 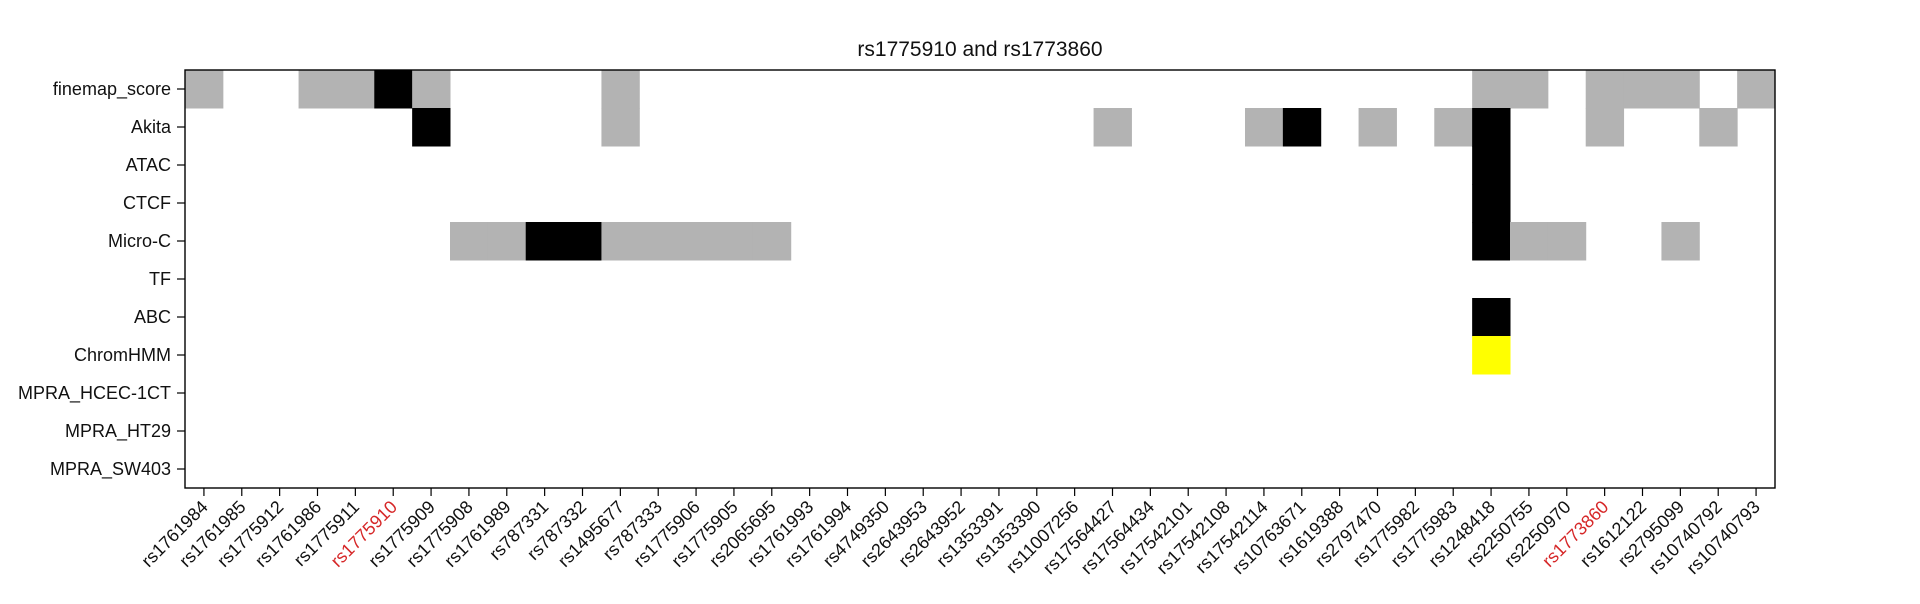 What do you see at coordinates (112, 89) in the screenshot?
I see `y-tick-label: finemap_score` at bounding box center [112, 89].